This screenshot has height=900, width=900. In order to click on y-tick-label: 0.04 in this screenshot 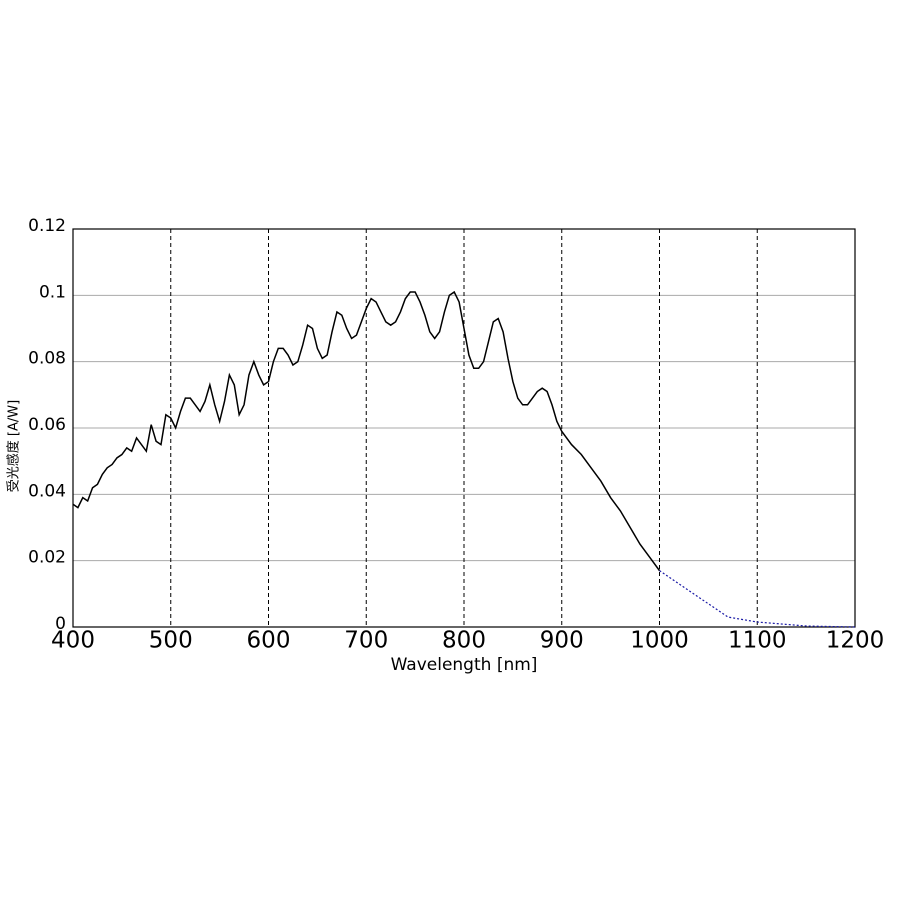, I will do `click(47, 491)`.